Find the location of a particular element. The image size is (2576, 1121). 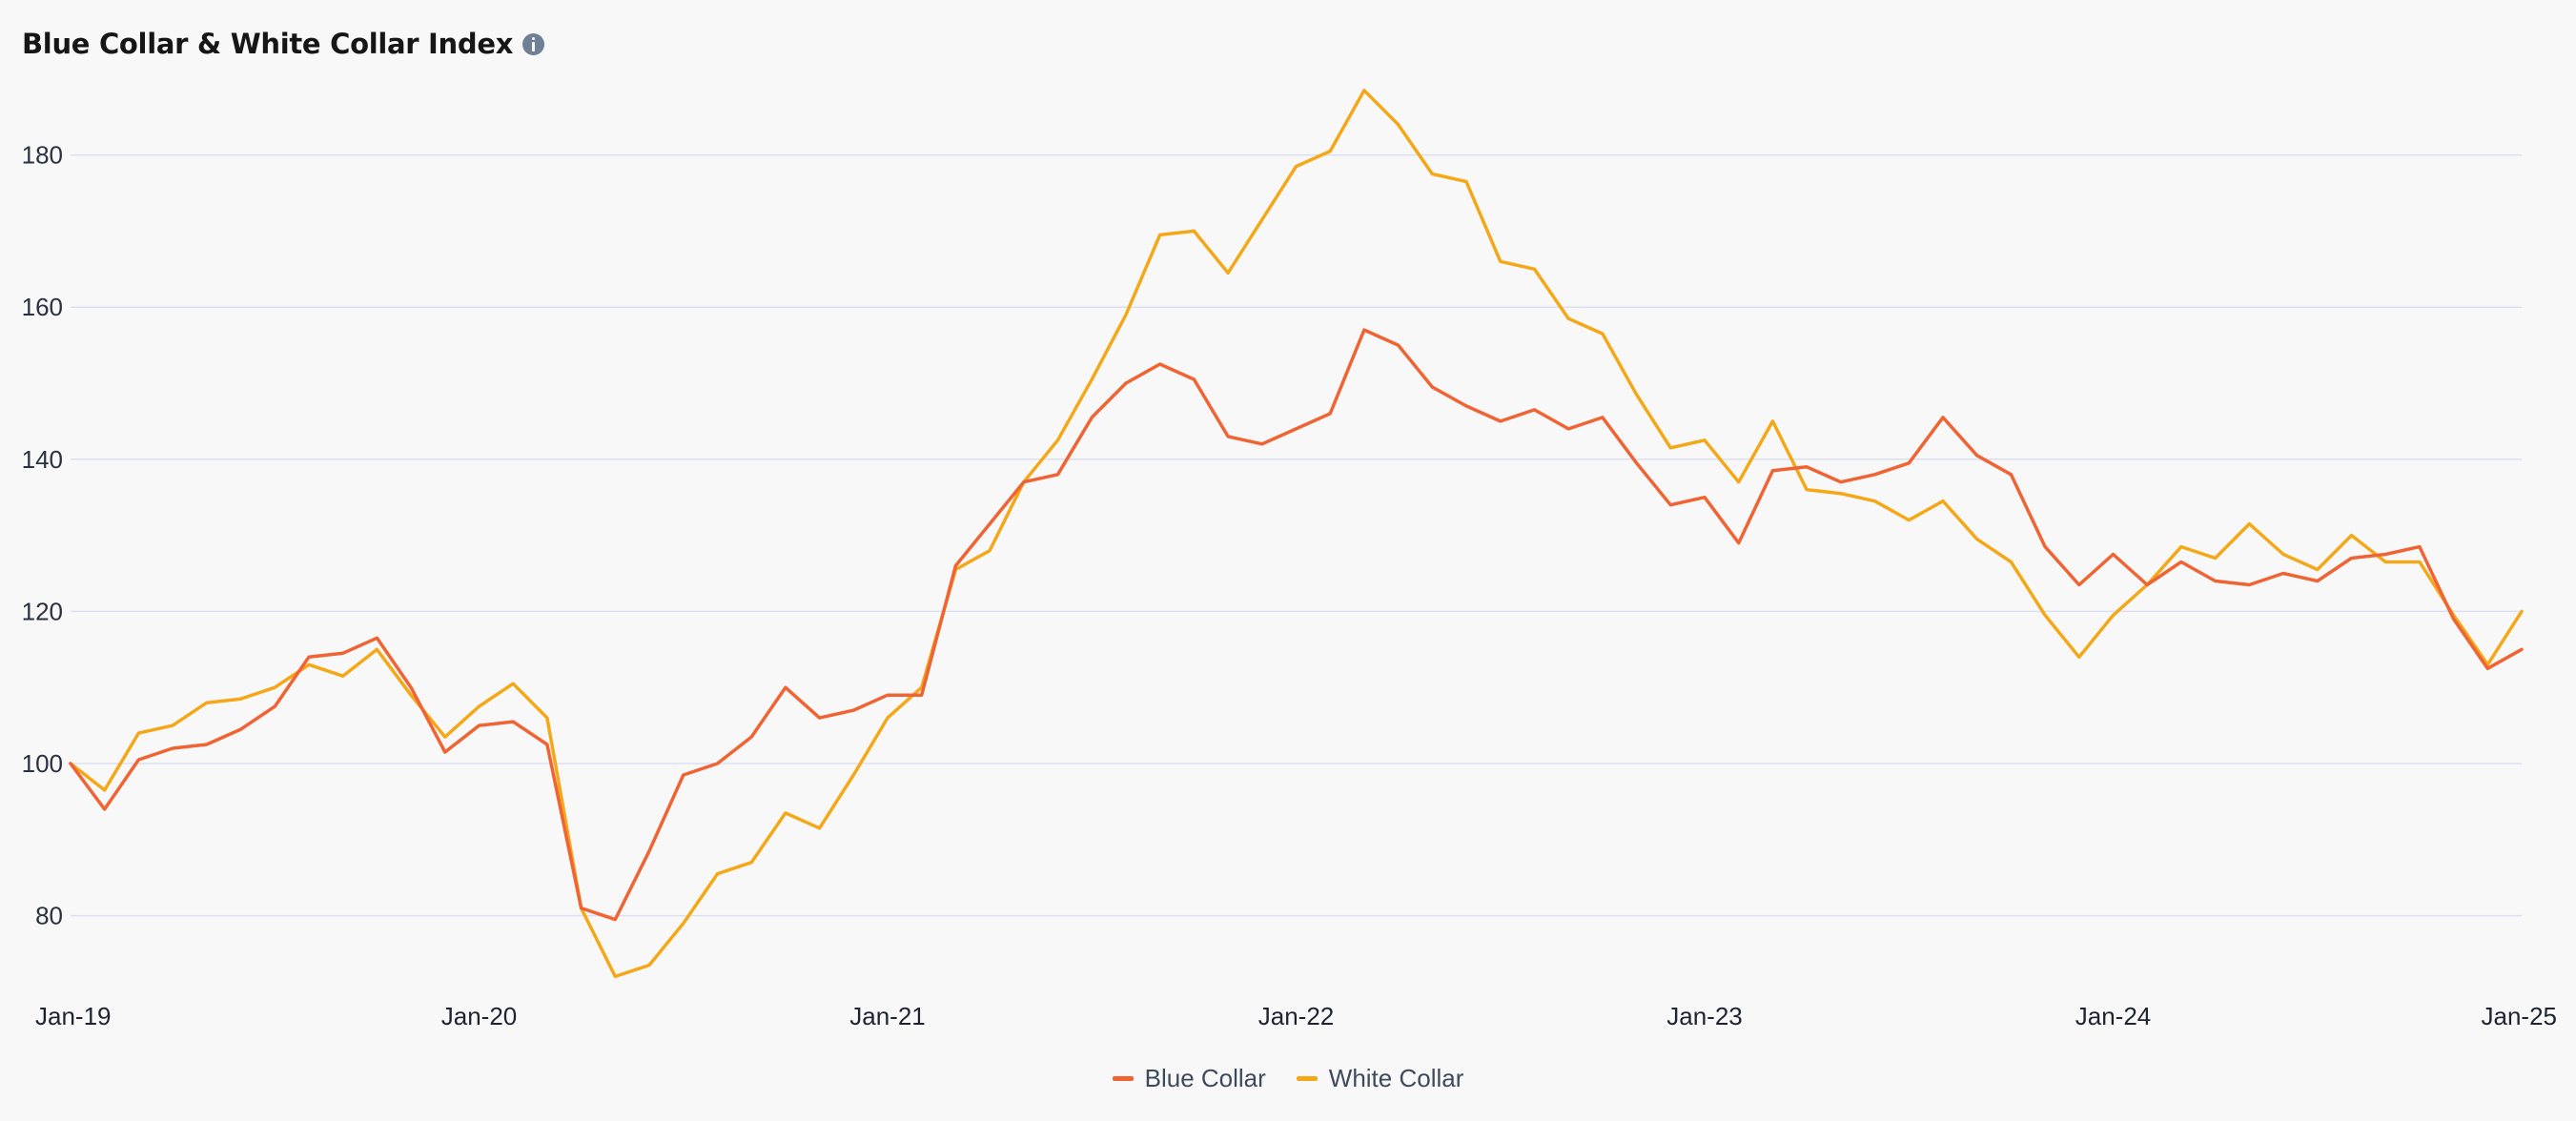

legend-label-blue-collar: Blue Collar is located at coordinates (1205, 1078).